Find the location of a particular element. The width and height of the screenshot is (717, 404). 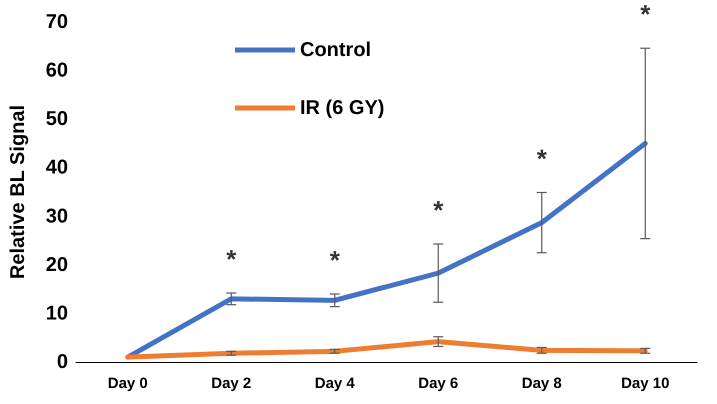

y-tick-label: 20 is located at coordinates (57, 265).